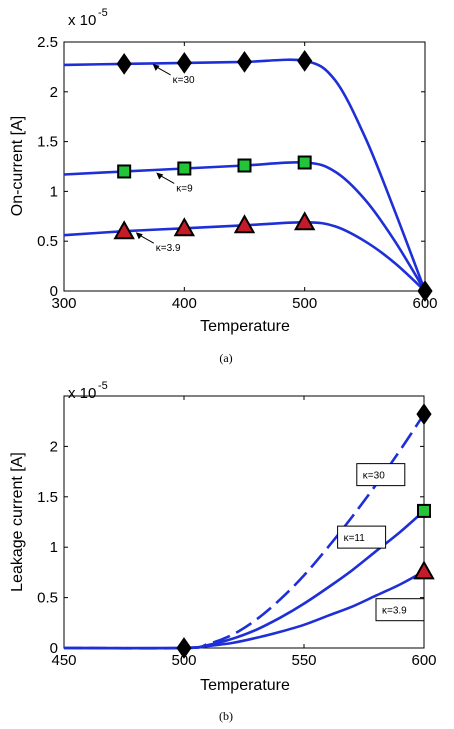  I want to click on panel-b-xtick-label: 600, so click(423, 660).